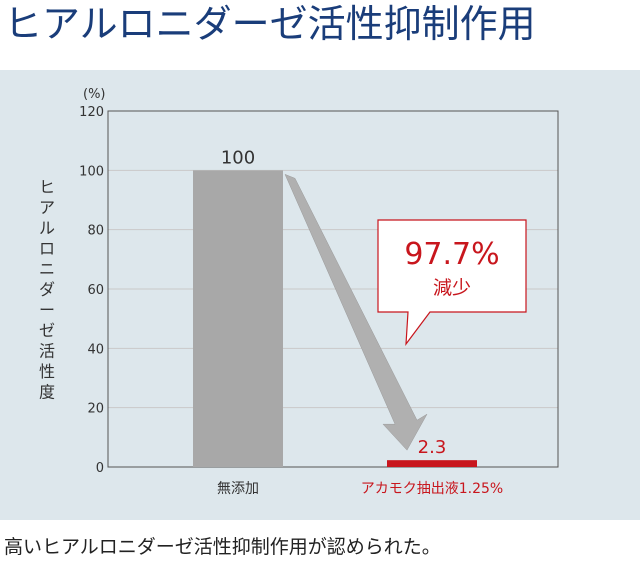 Image resolution: width=640 pixels, height=566 pixels. What do you see at coordinates (238, 489) in the screenshot?
I see `x-category-label: 無添加` at bounding box center [238, 489].